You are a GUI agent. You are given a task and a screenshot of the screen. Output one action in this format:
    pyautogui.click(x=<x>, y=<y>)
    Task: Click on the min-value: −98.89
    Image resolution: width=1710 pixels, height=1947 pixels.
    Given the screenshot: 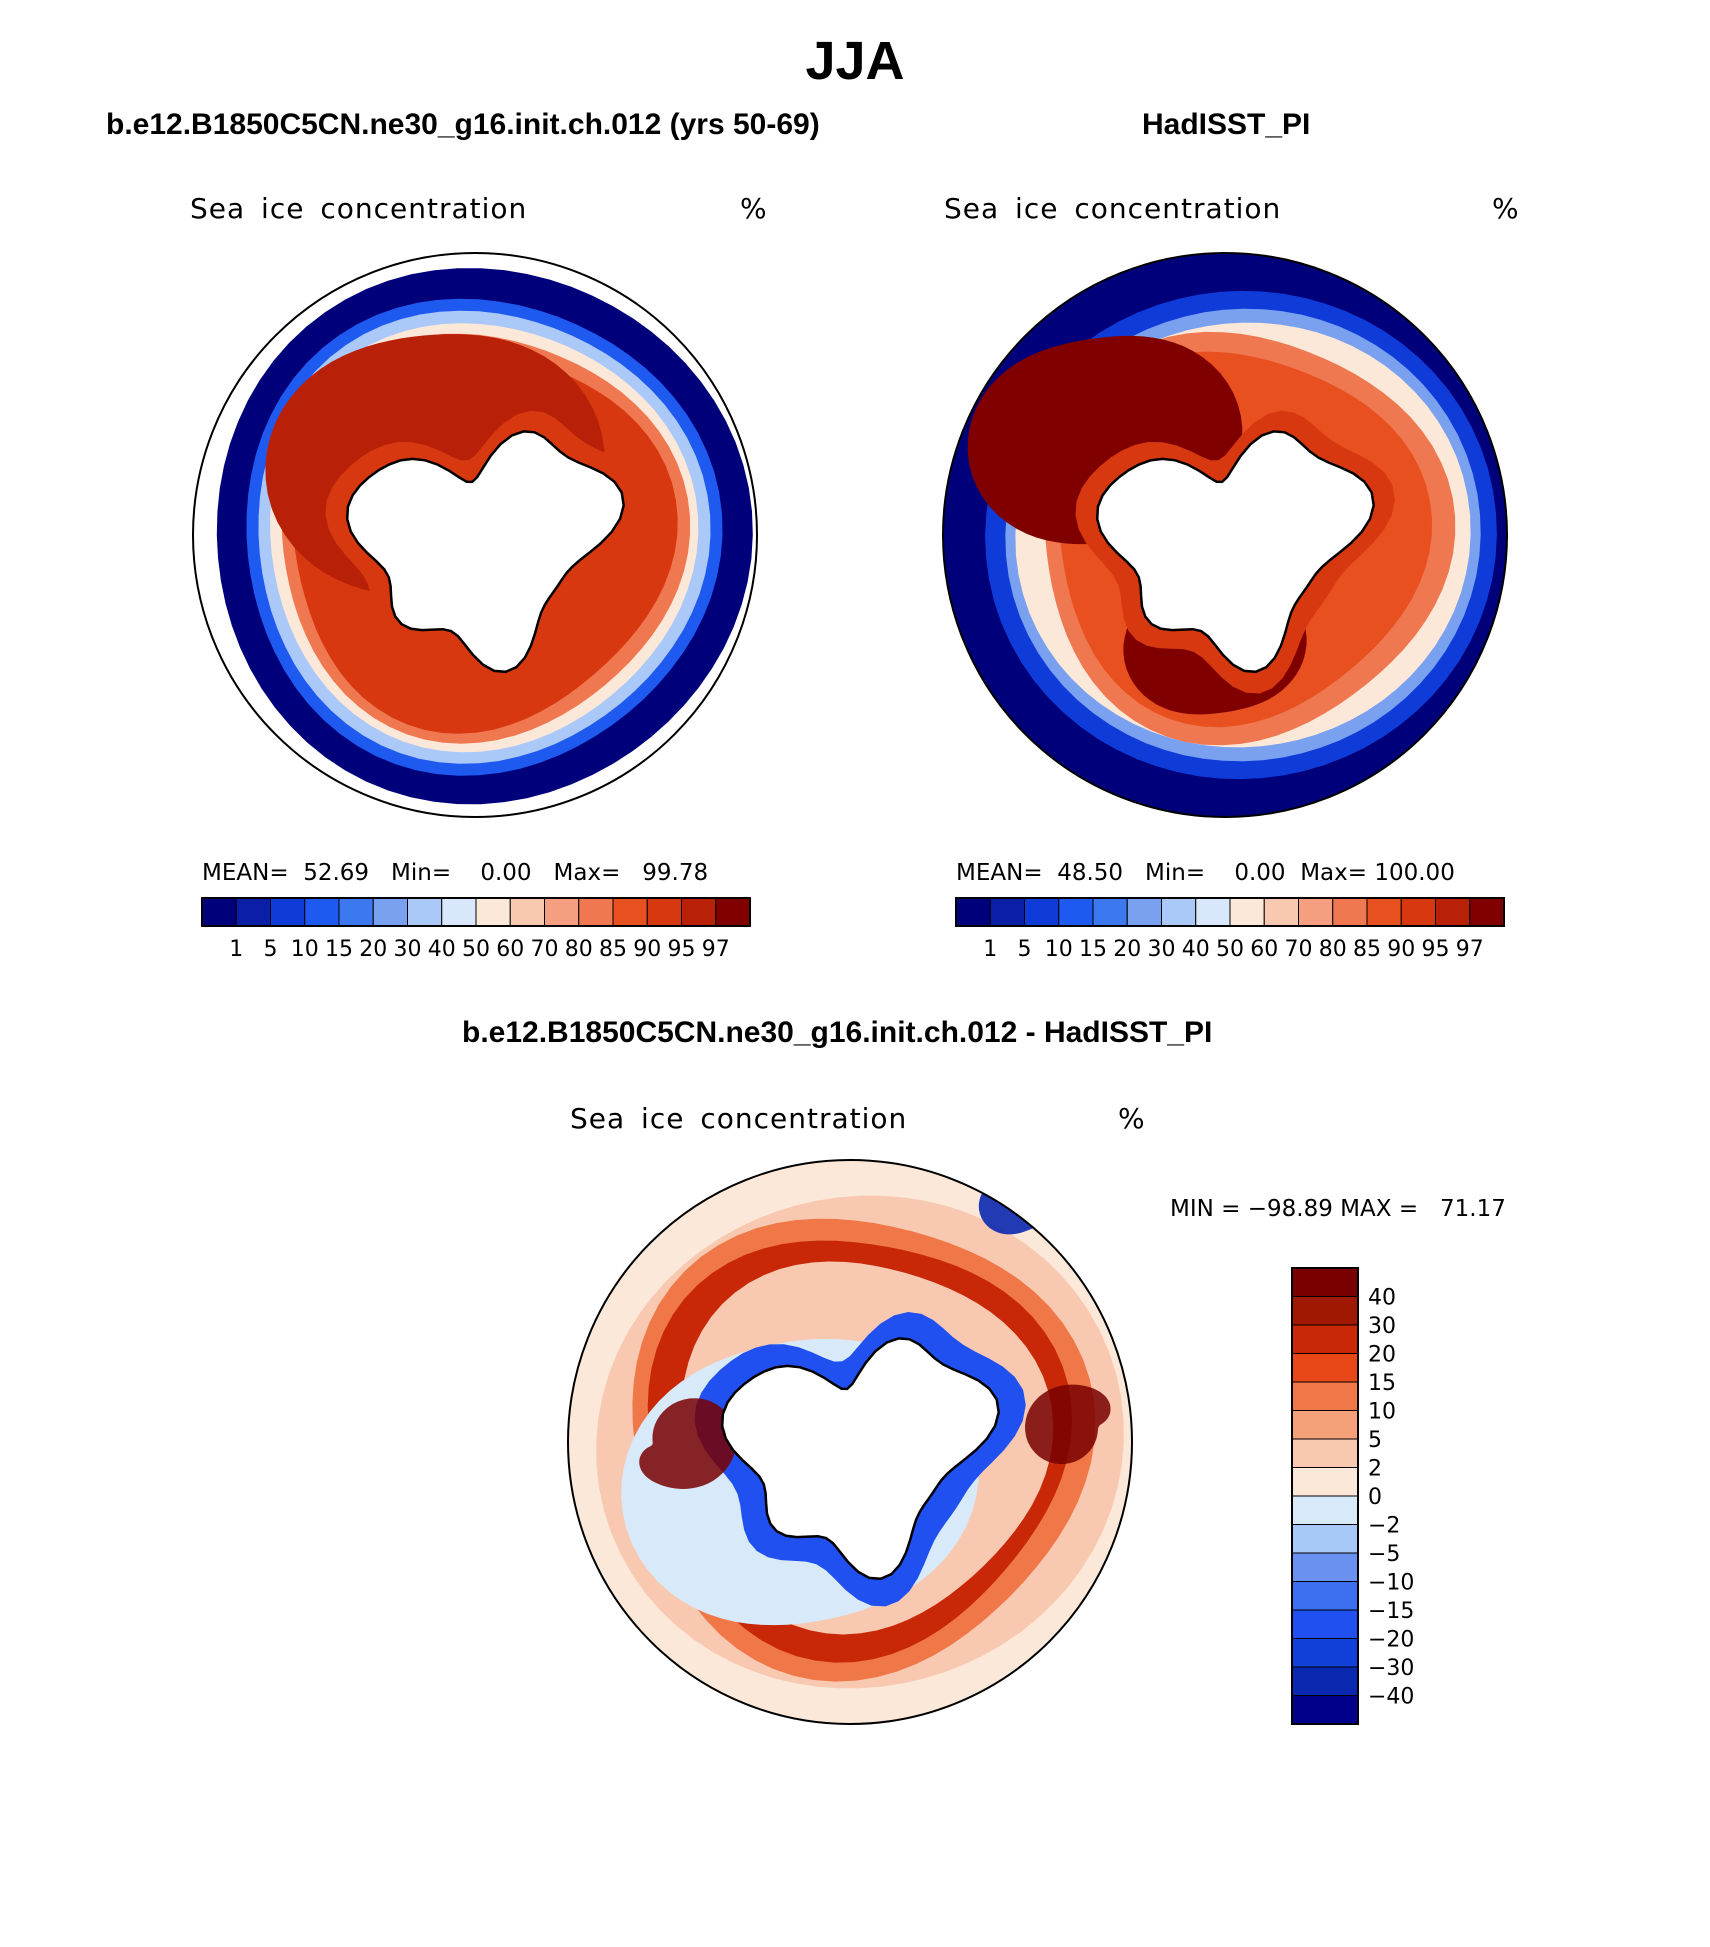 What is the action you would take?
    pyautogui.click(x=1290, y=1209)
    